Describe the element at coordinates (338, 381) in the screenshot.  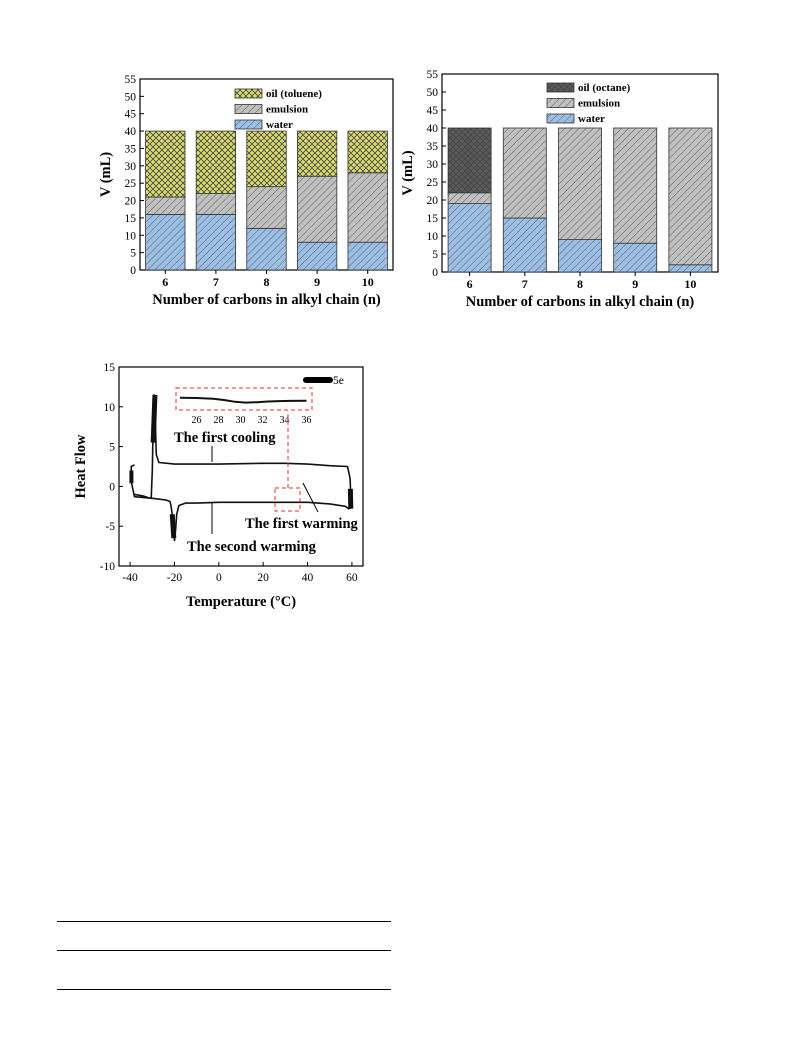
I see `legend-label: 5e` at that location.